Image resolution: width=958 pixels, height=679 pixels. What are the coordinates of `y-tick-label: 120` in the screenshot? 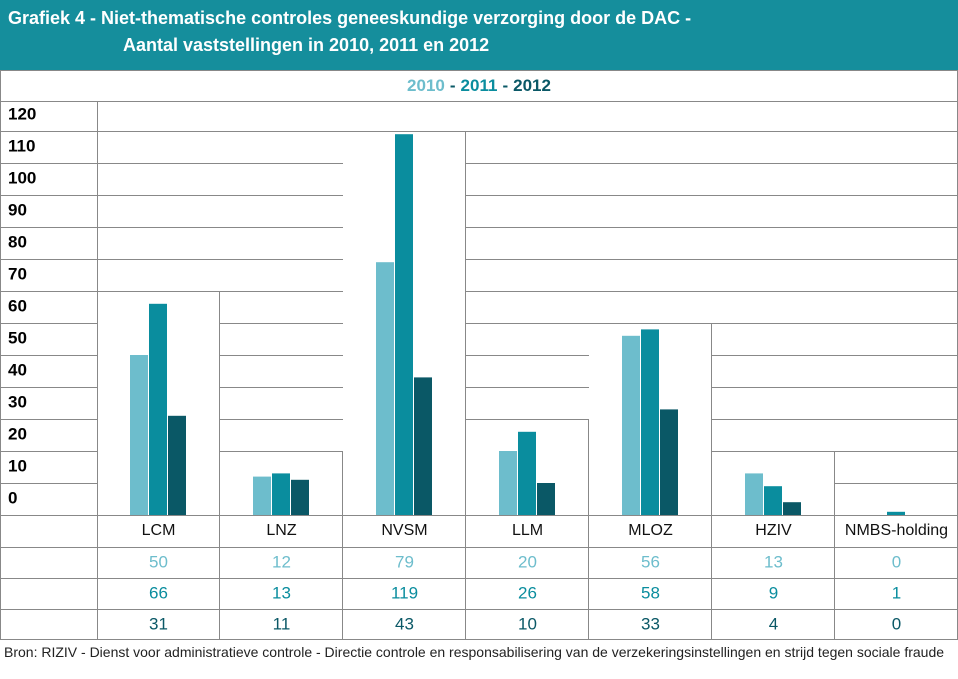 It's located at (22, 113).